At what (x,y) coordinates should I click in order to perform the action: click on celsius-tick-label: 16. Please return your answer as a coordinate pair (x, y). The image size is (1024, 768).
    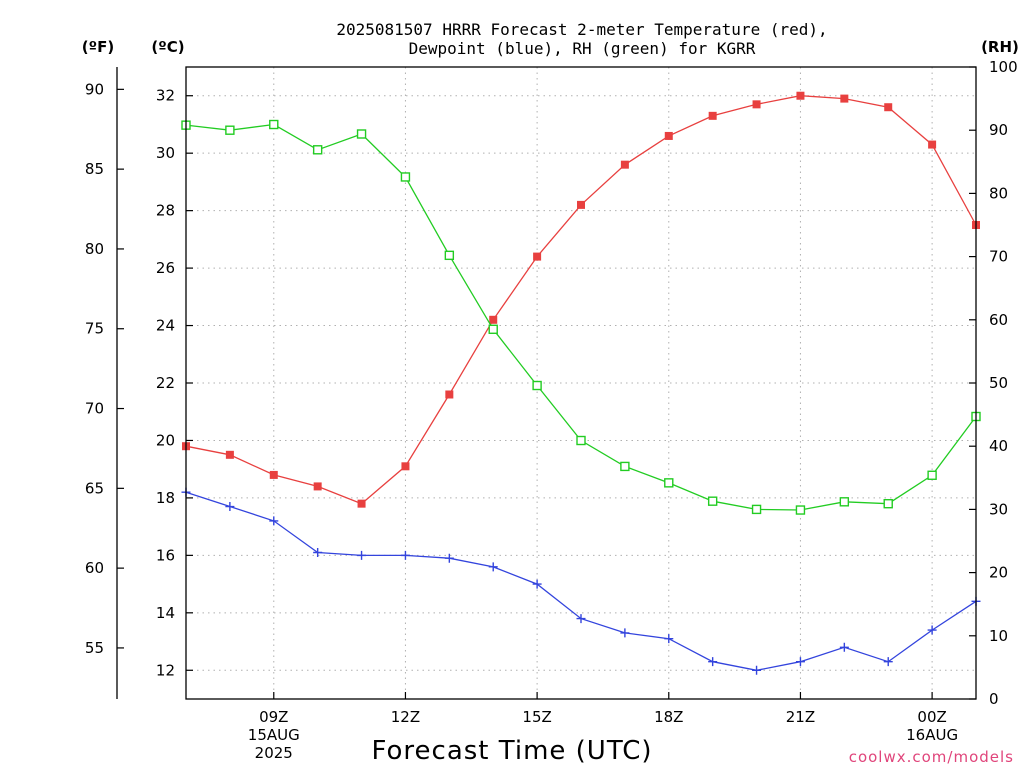
    Looking at the image, I should click on (165, 555).